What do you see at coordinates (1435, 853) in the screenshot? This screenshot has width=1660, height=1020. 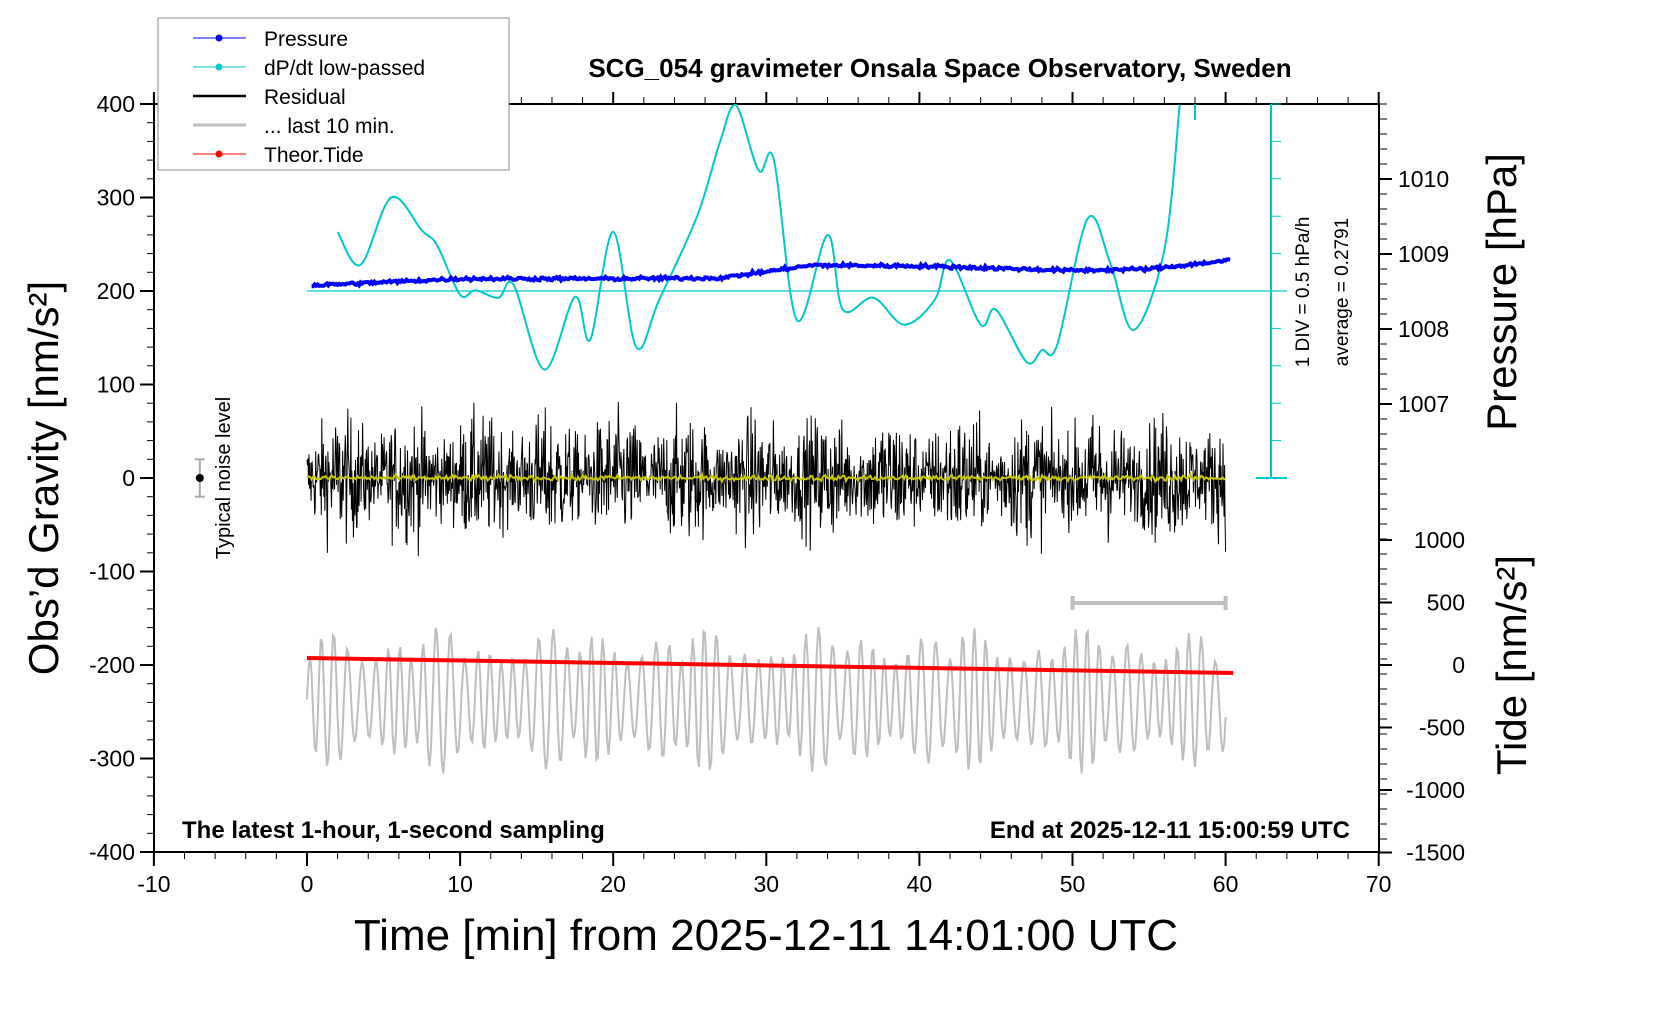 I see `tide-tick-label: -1500` at bounding box center [1435, 853].